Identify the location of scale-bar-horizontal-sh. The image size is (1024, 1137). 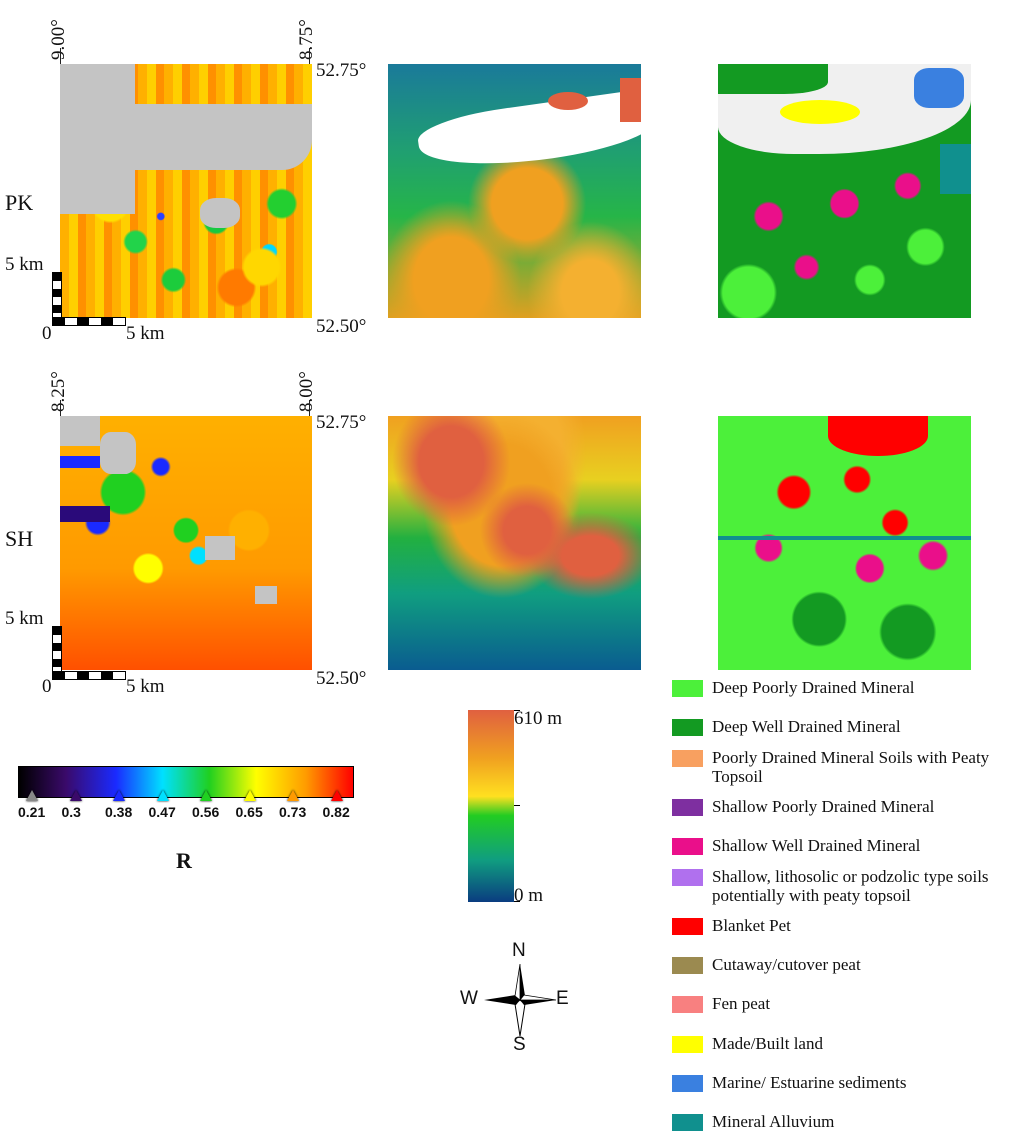
(89, 675).